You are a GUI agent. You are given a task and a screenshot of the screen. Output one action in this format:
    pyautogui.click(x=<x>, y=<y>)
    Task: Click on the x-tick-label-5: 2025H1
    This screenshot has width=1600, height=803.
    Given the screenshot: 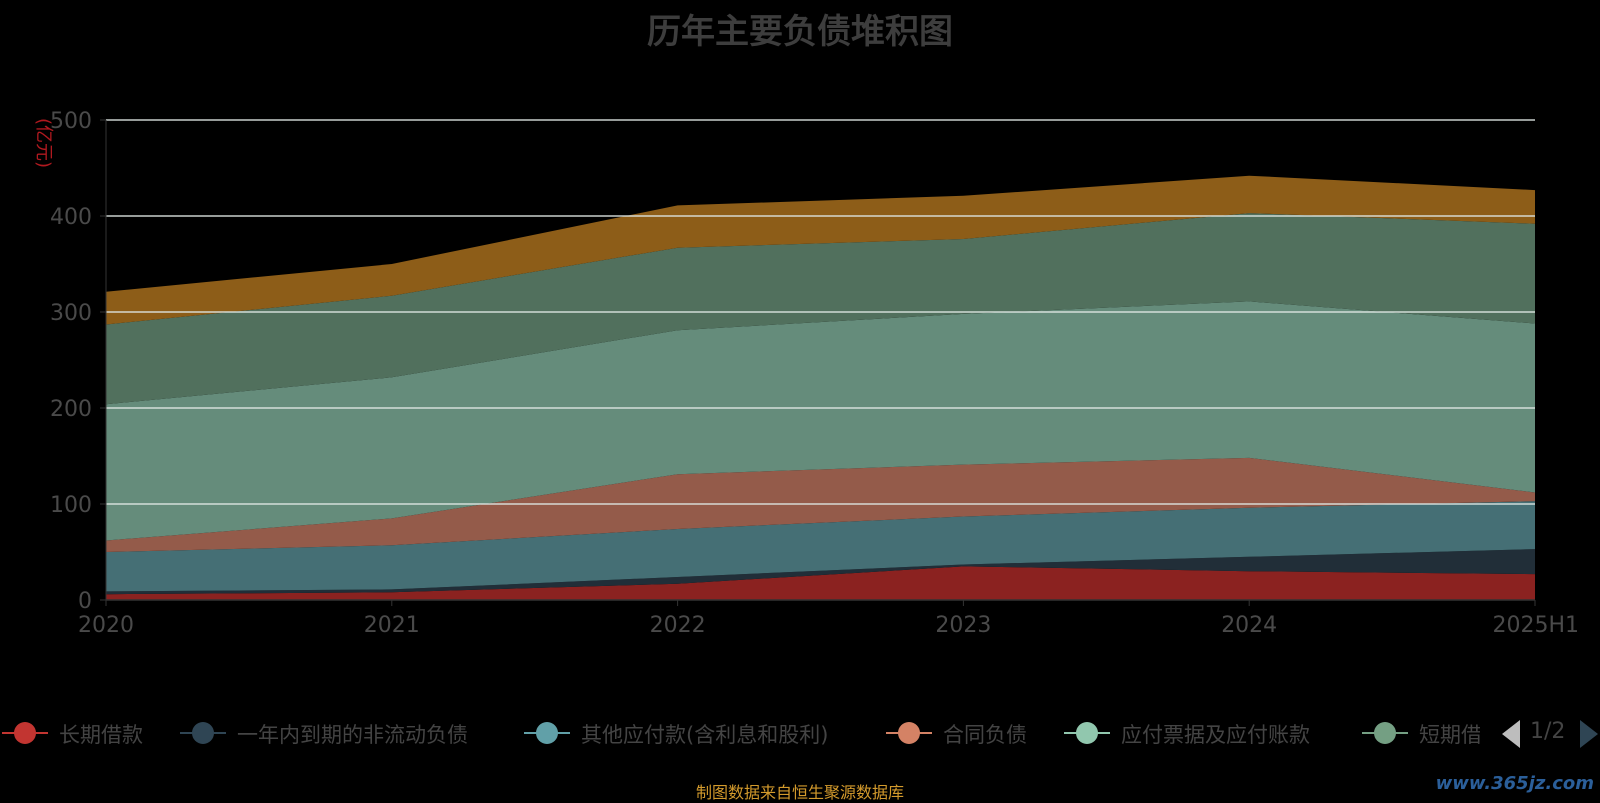 What is the action you would take?
    pyautogui.click(x=1535, y=625)
    